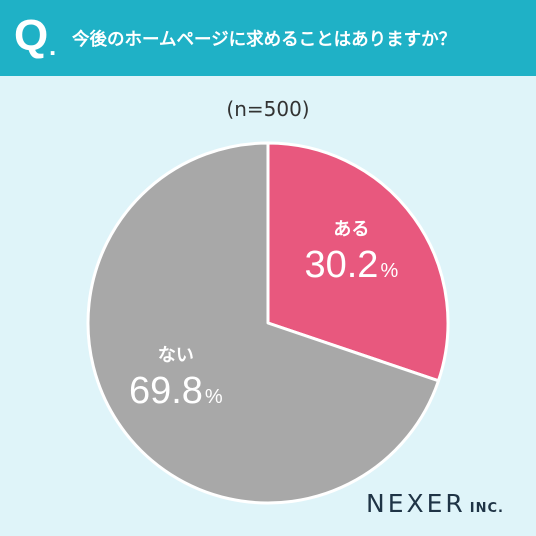  Describe the element at coordinates (268, 109) in the screenshot. I see `sample-size: (n=500)` at that location.